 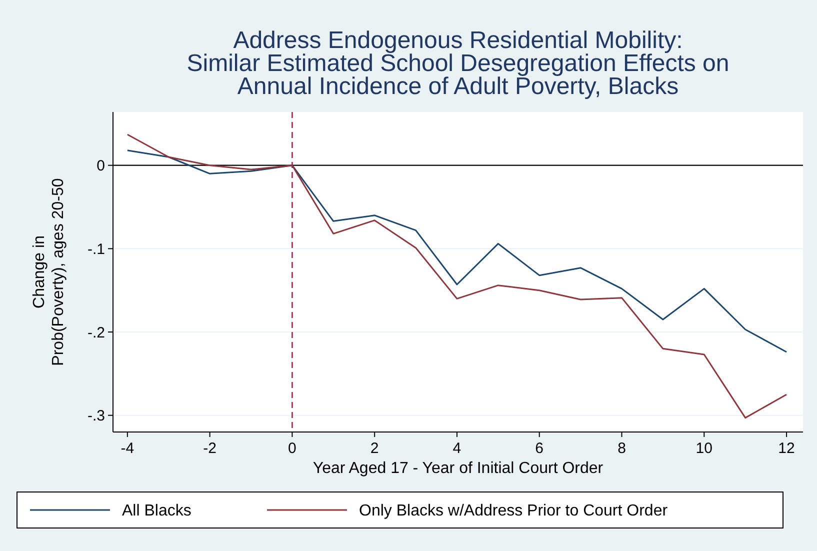 I want to click on x-tick-label: 12, so click(x=786, y=448).